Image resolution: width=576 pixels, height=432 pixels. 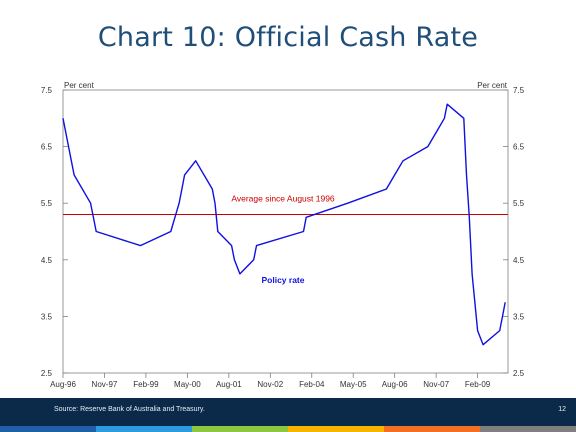 What do you see at coordinates (492, 85) in the screenshot?
I see `y-unit-right: Per cent` at bounding box center [492, 85].